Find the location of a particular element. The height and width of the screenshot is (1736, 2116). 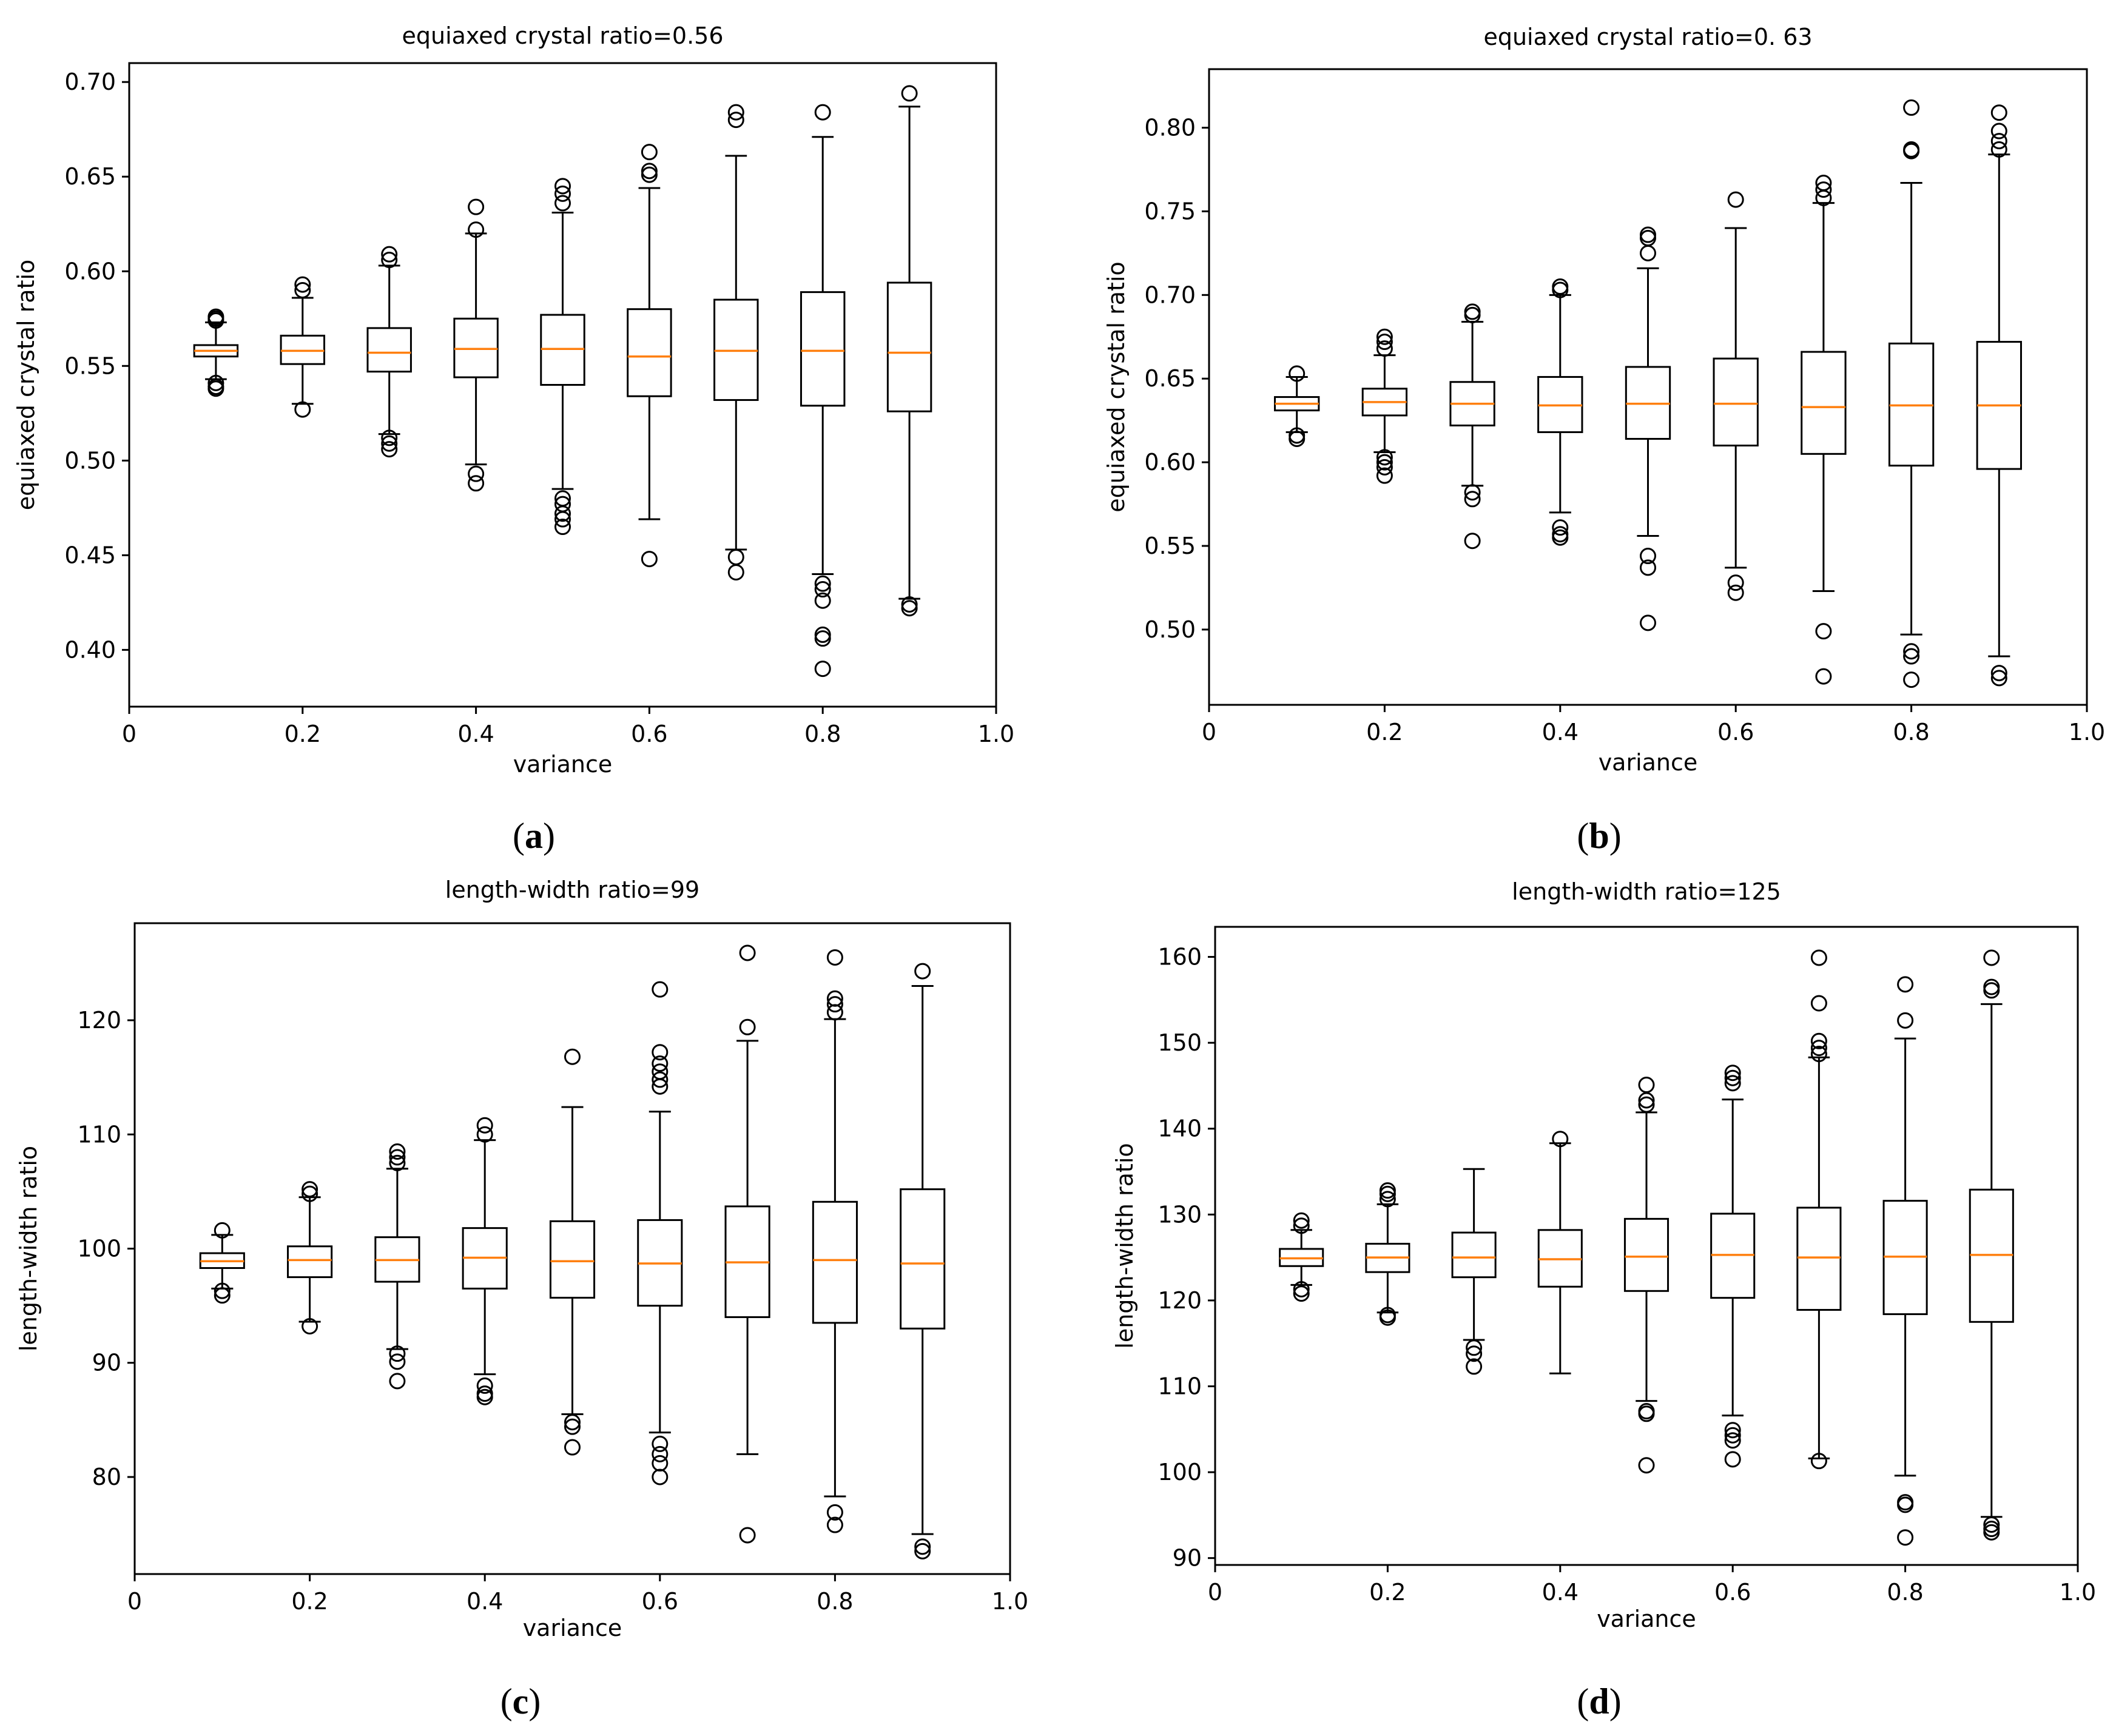

x-tick-label: 0.2 is located at coordinates (309, 1601).